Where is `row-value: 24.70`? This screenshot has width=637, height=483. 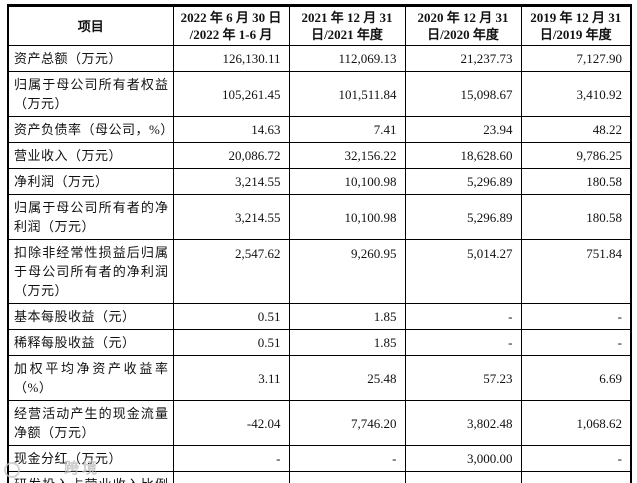
row-value: 24.70 is located at coordinates (231, 477).